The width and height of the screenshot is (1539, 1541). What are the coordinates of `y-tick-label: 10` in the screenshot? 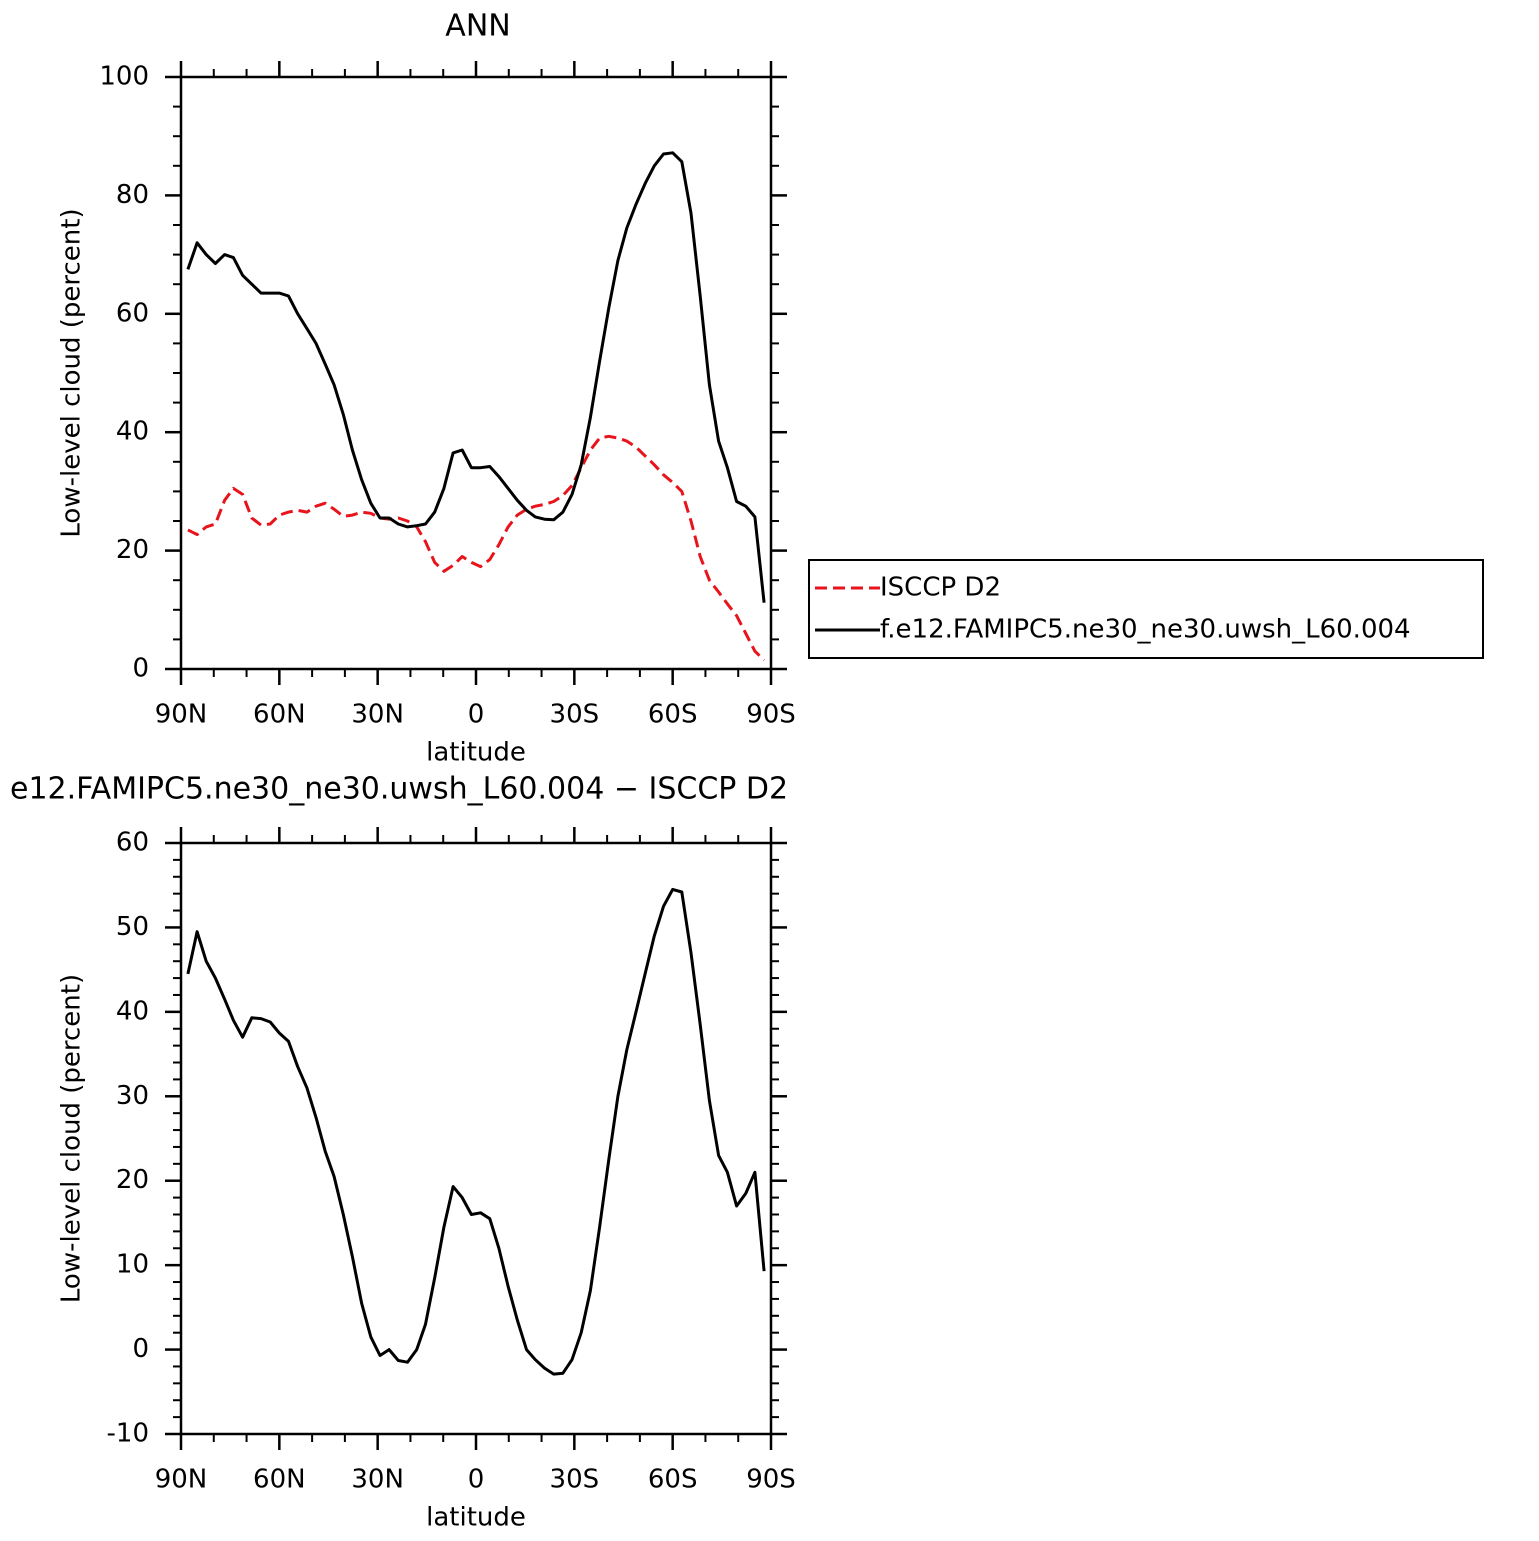 It's located at (132, 1265).